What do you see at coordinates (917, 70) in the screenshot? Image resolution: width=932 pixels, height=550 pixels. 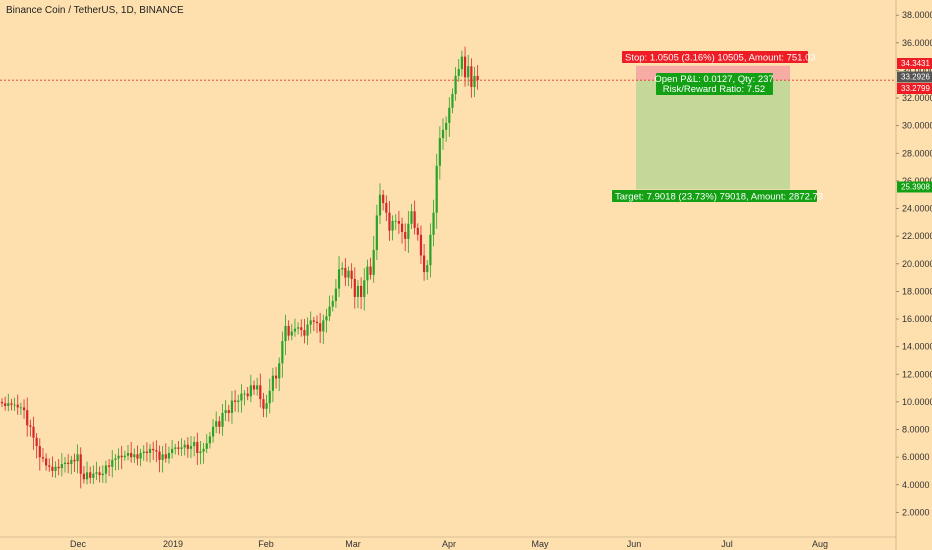 I see `price-tick-label: 34.0000` at bounding box center [917, 70].